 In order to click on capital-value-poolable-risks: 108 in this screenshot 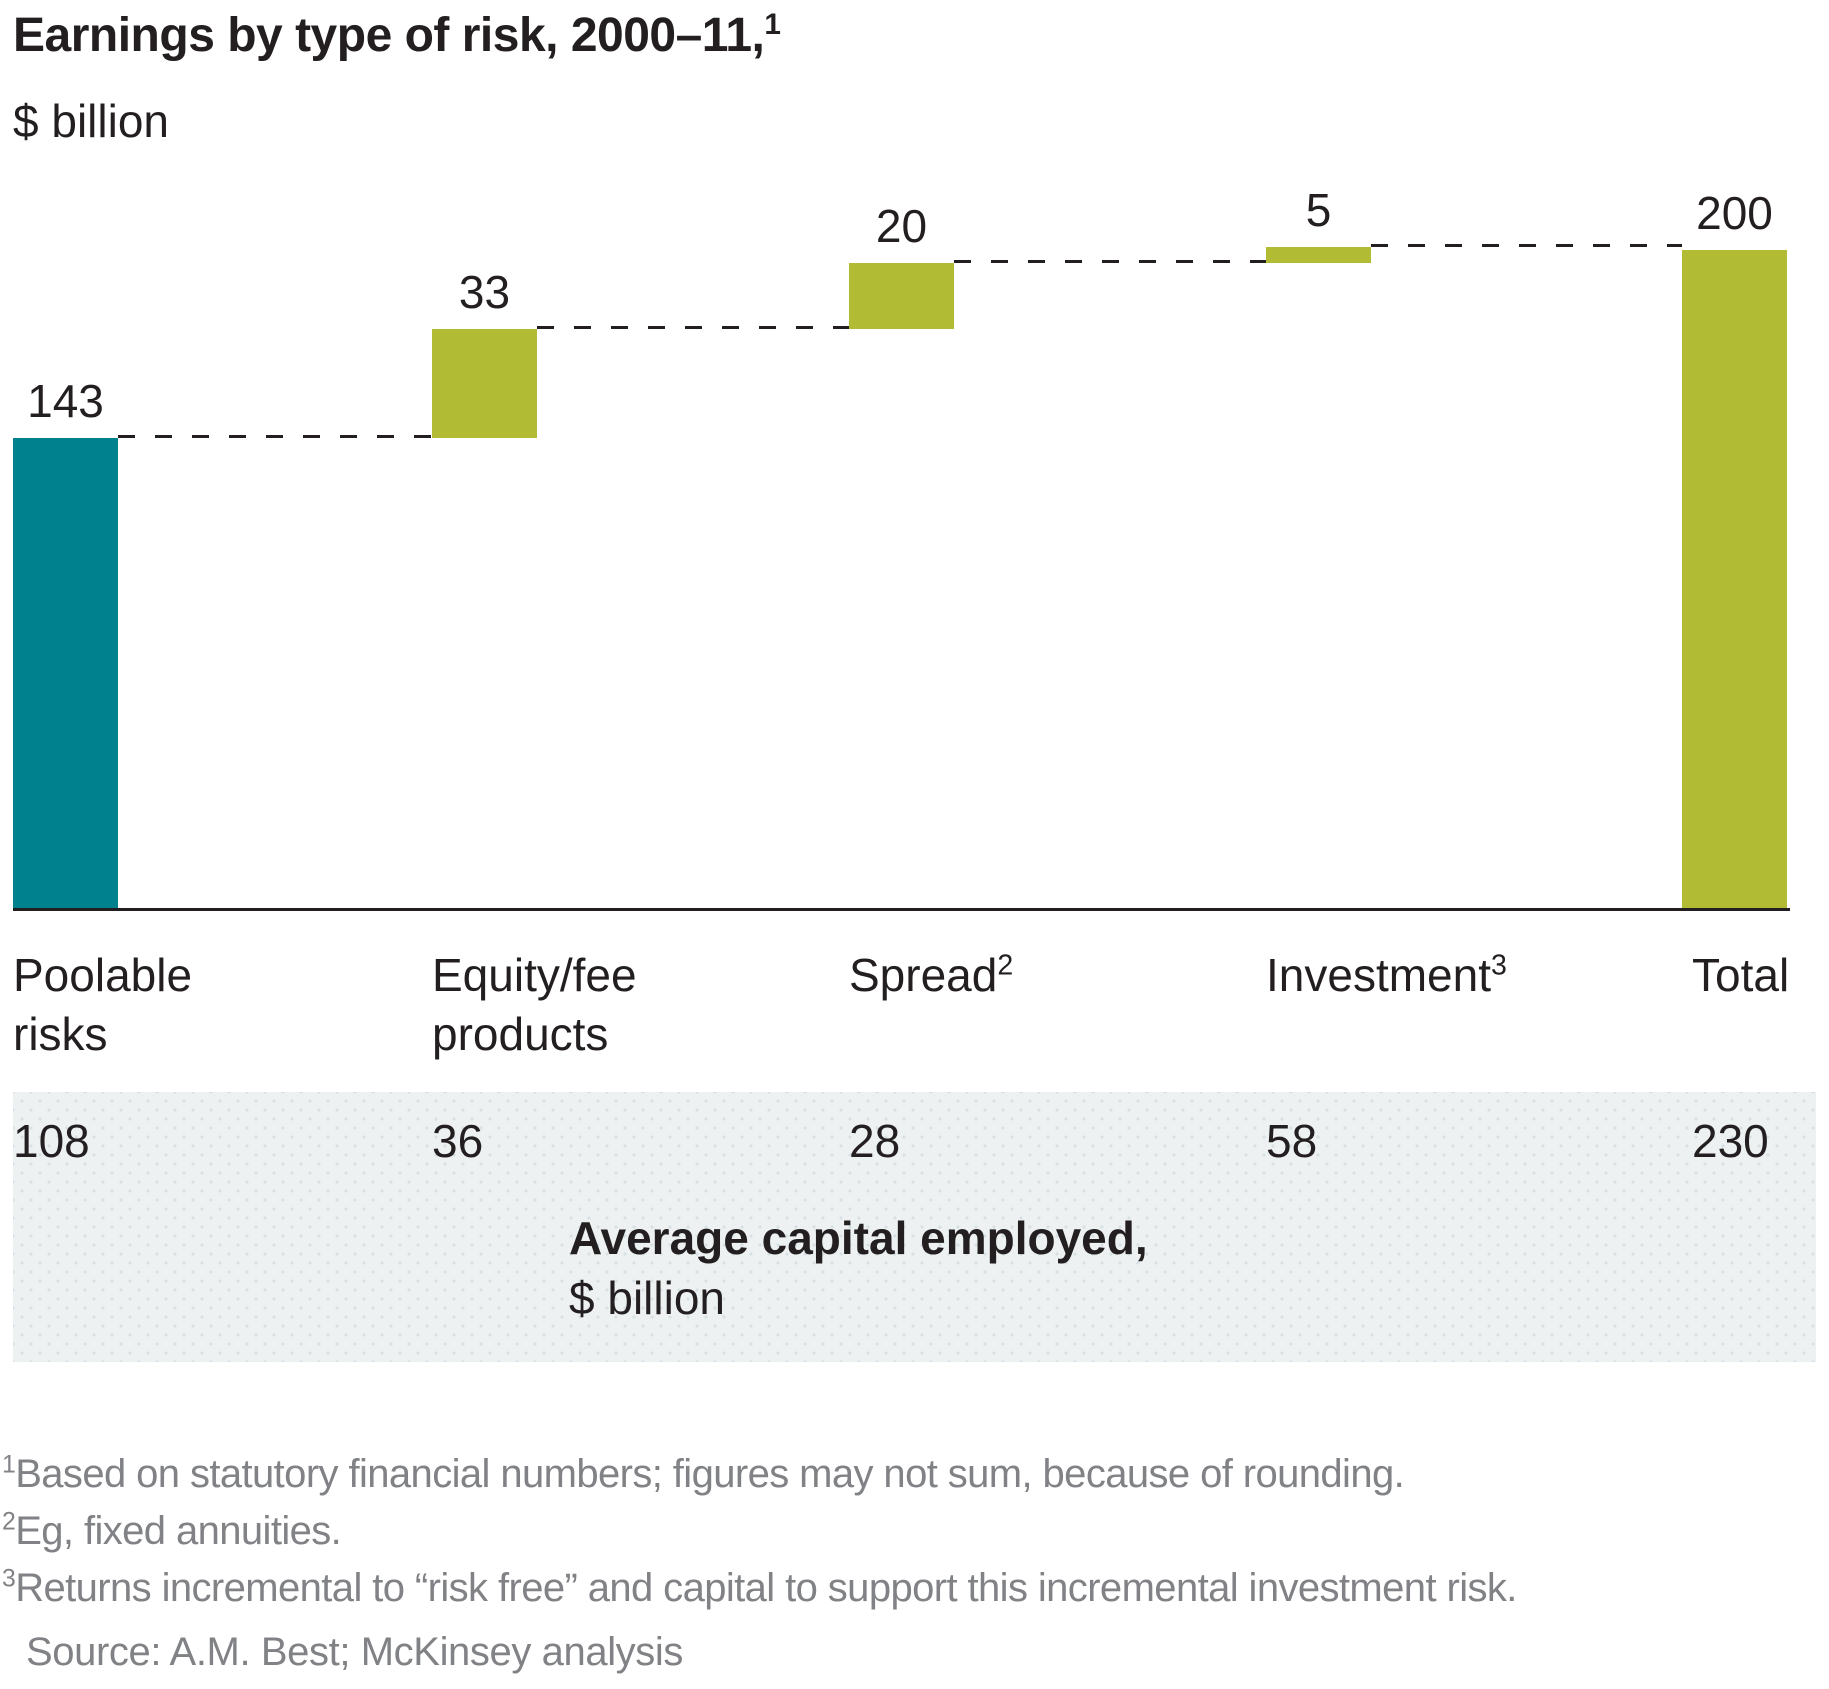, I will do `click(51, 1141)`.